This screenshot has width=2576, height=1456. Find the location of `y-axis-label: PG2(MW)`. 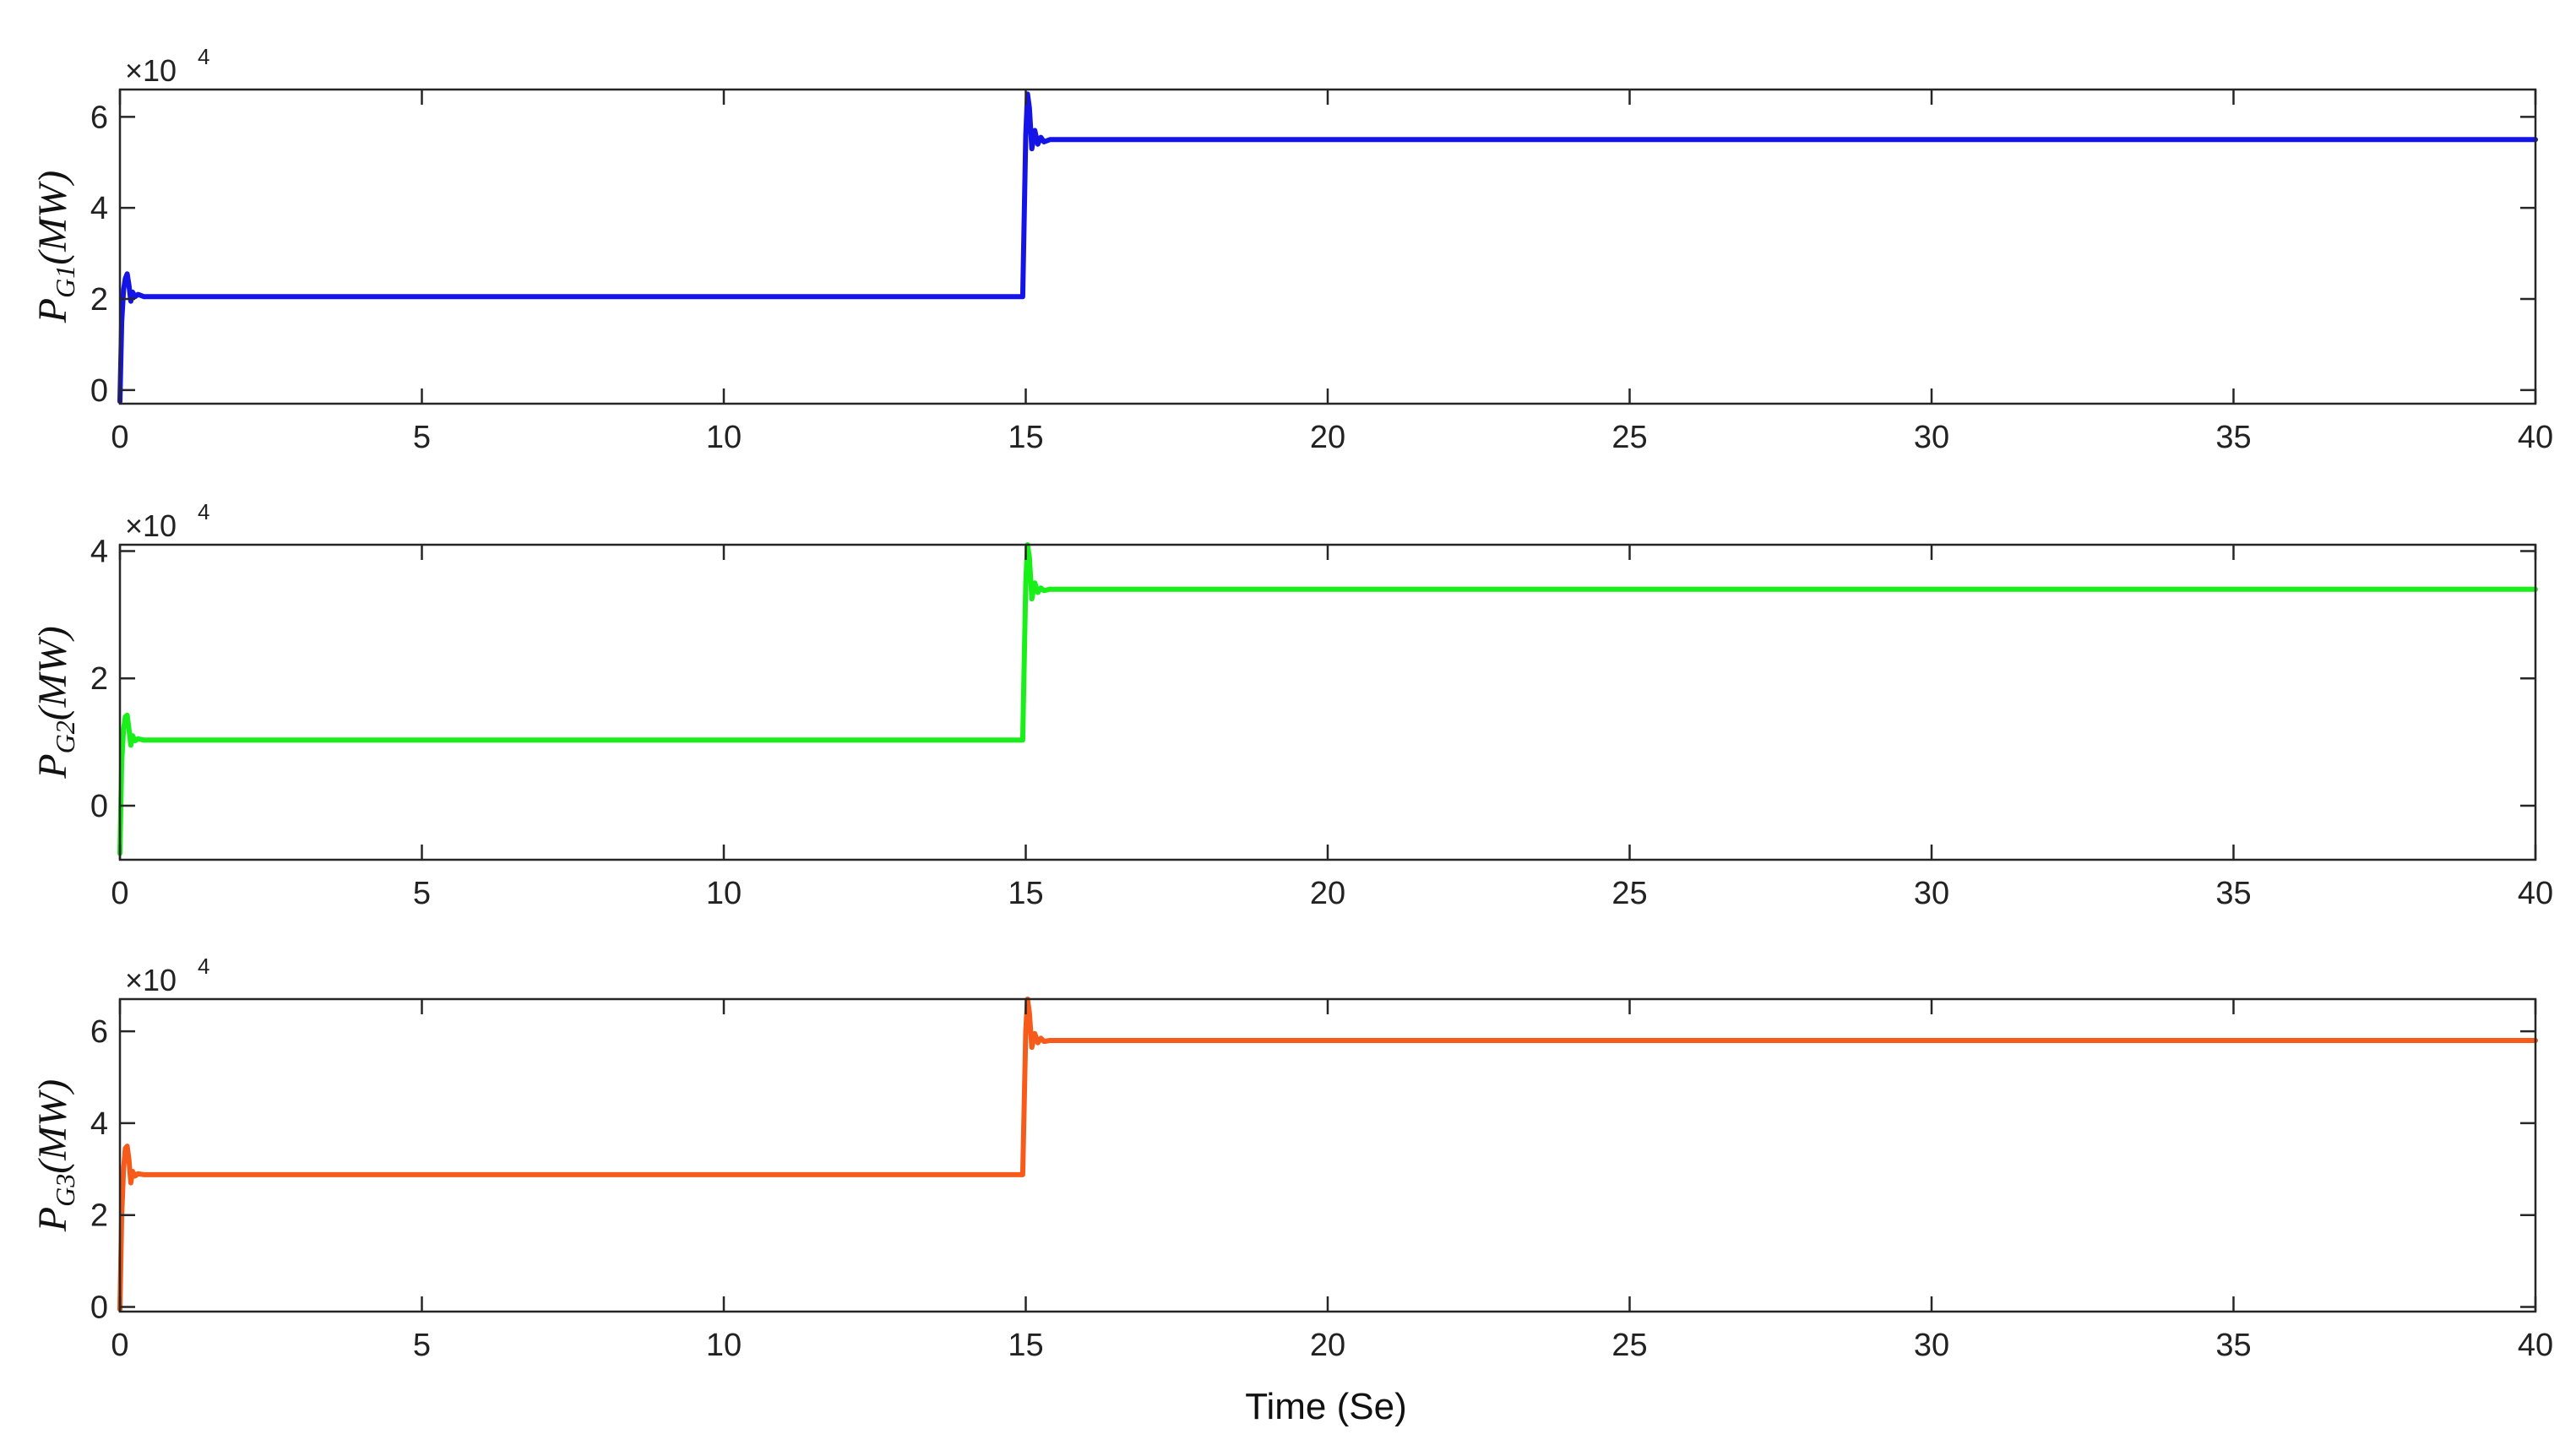

y-axis-label: PG2(MW) is located at coordinates (55, 702).